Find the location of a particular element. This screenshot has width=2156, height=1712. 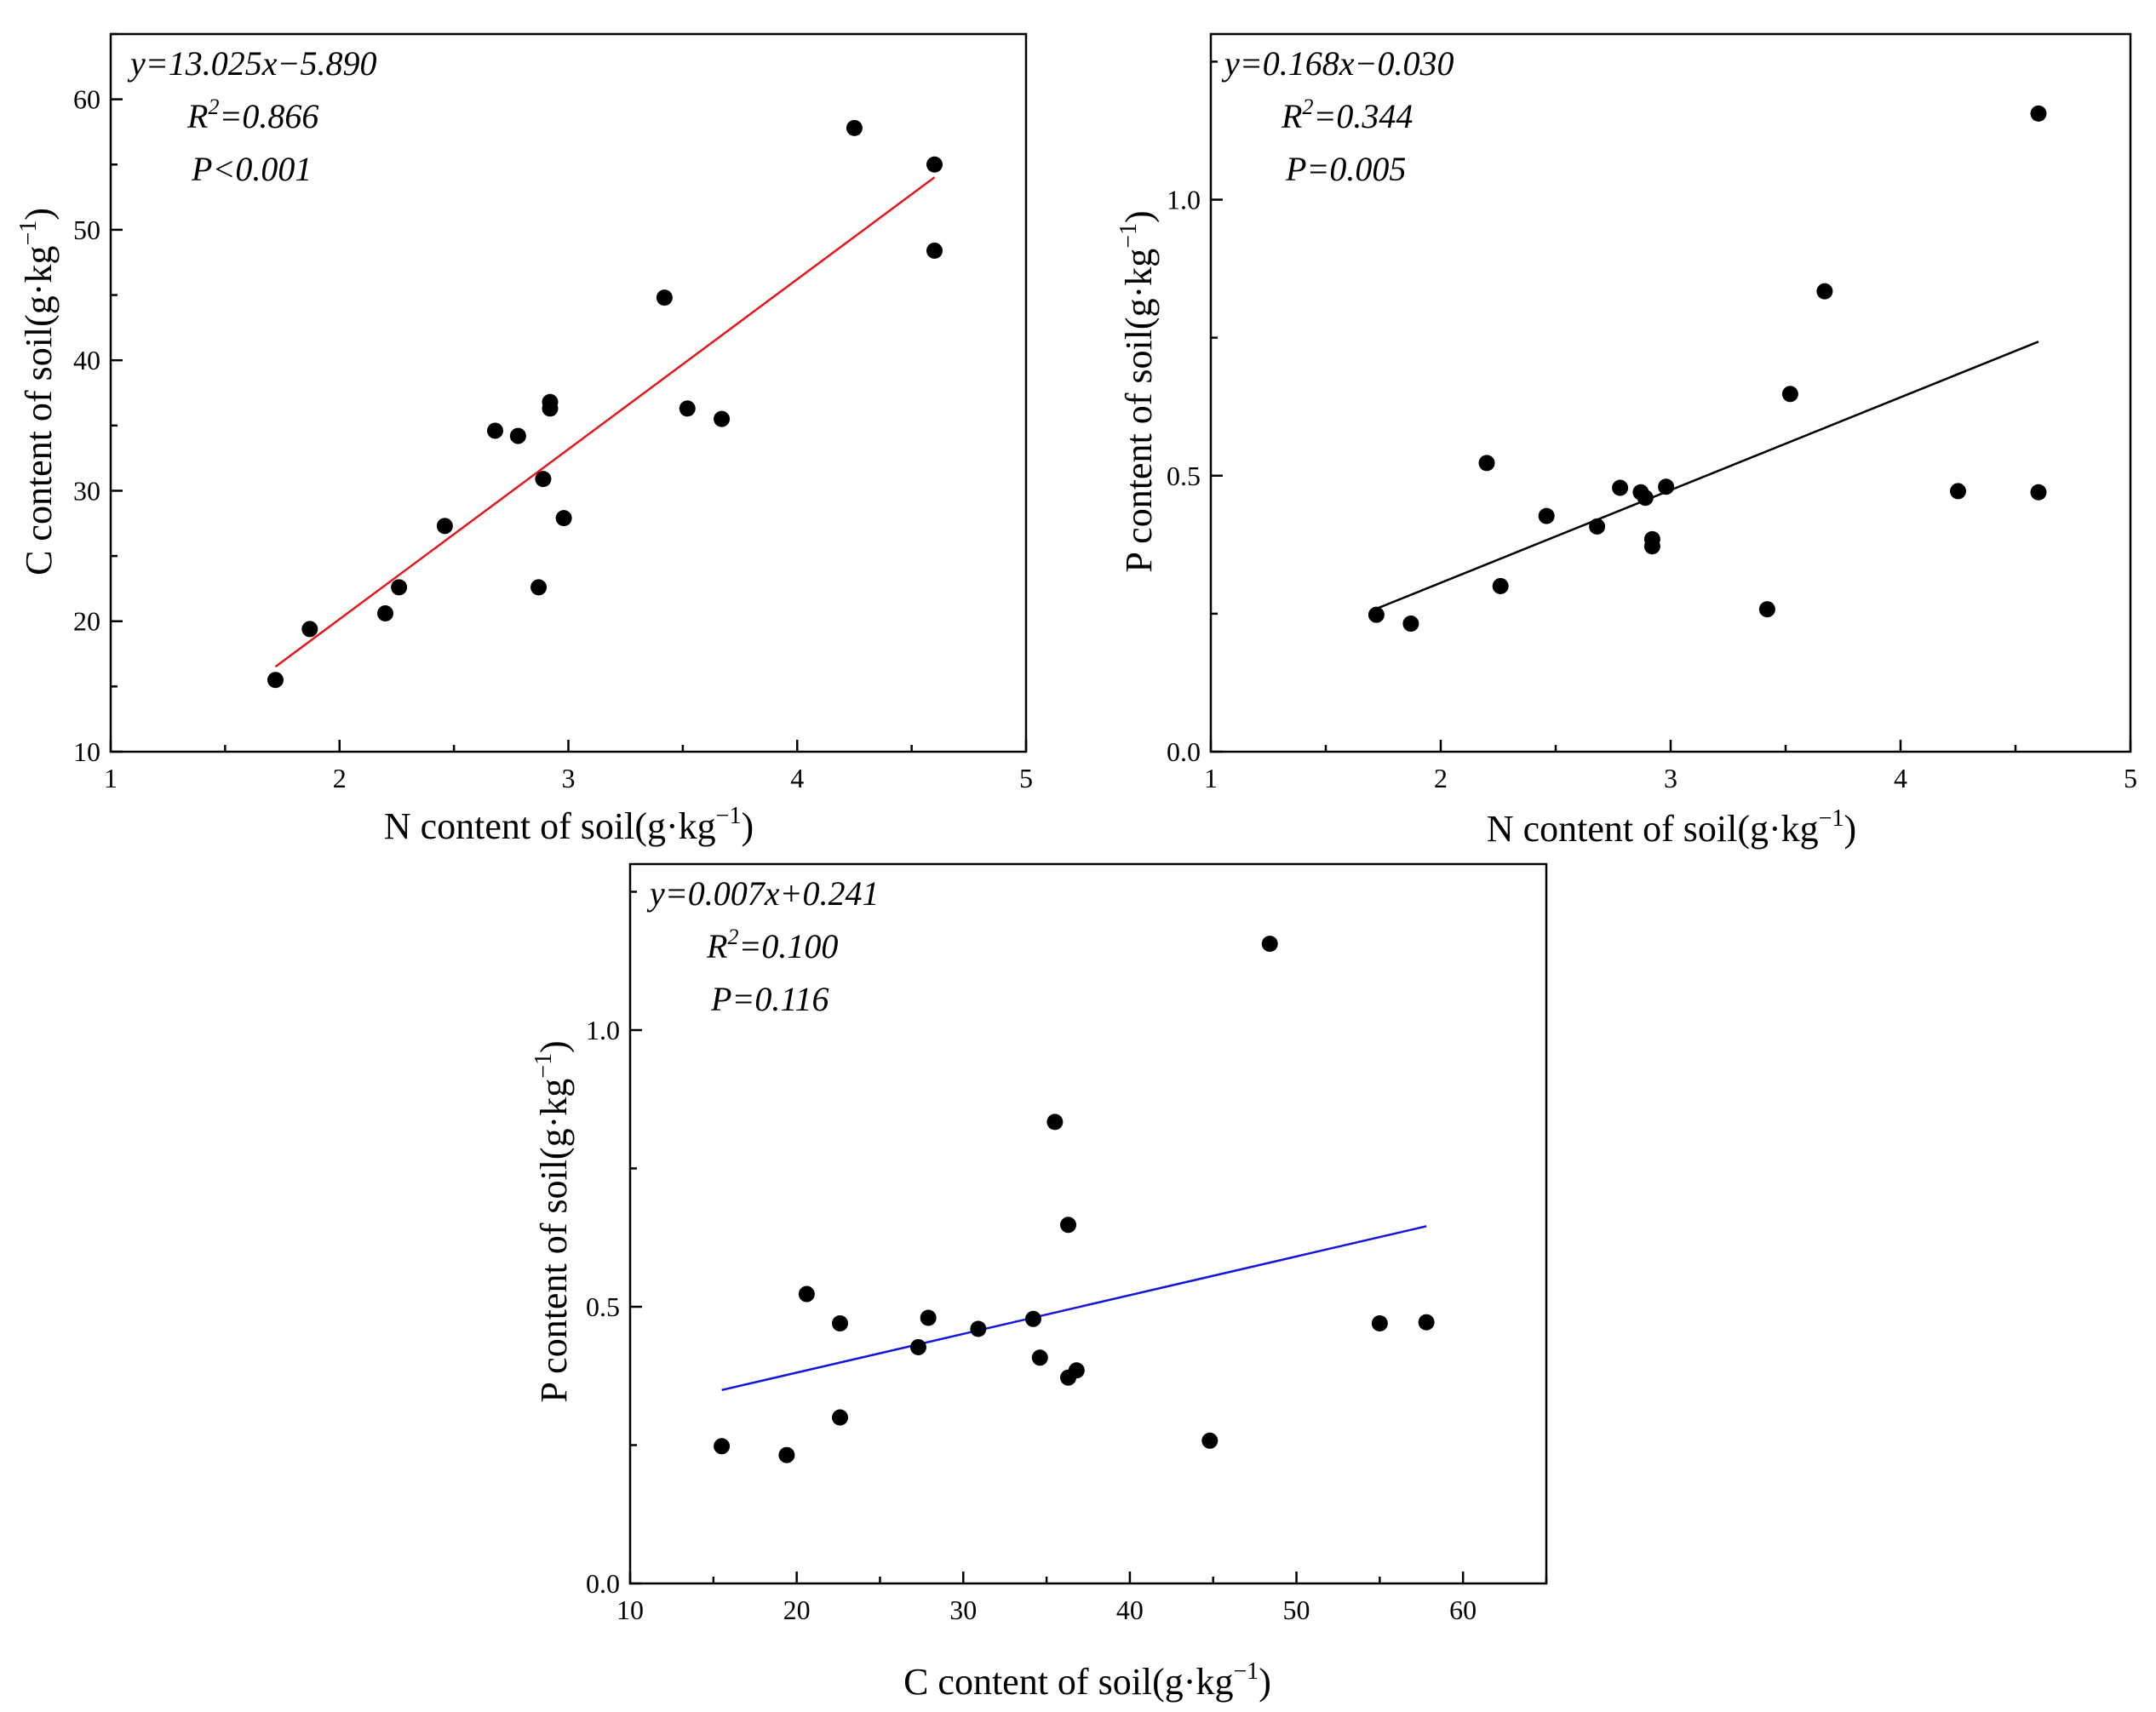

annotation-equation: y=13.025x−5.890 is located at coordinates (252, 63).